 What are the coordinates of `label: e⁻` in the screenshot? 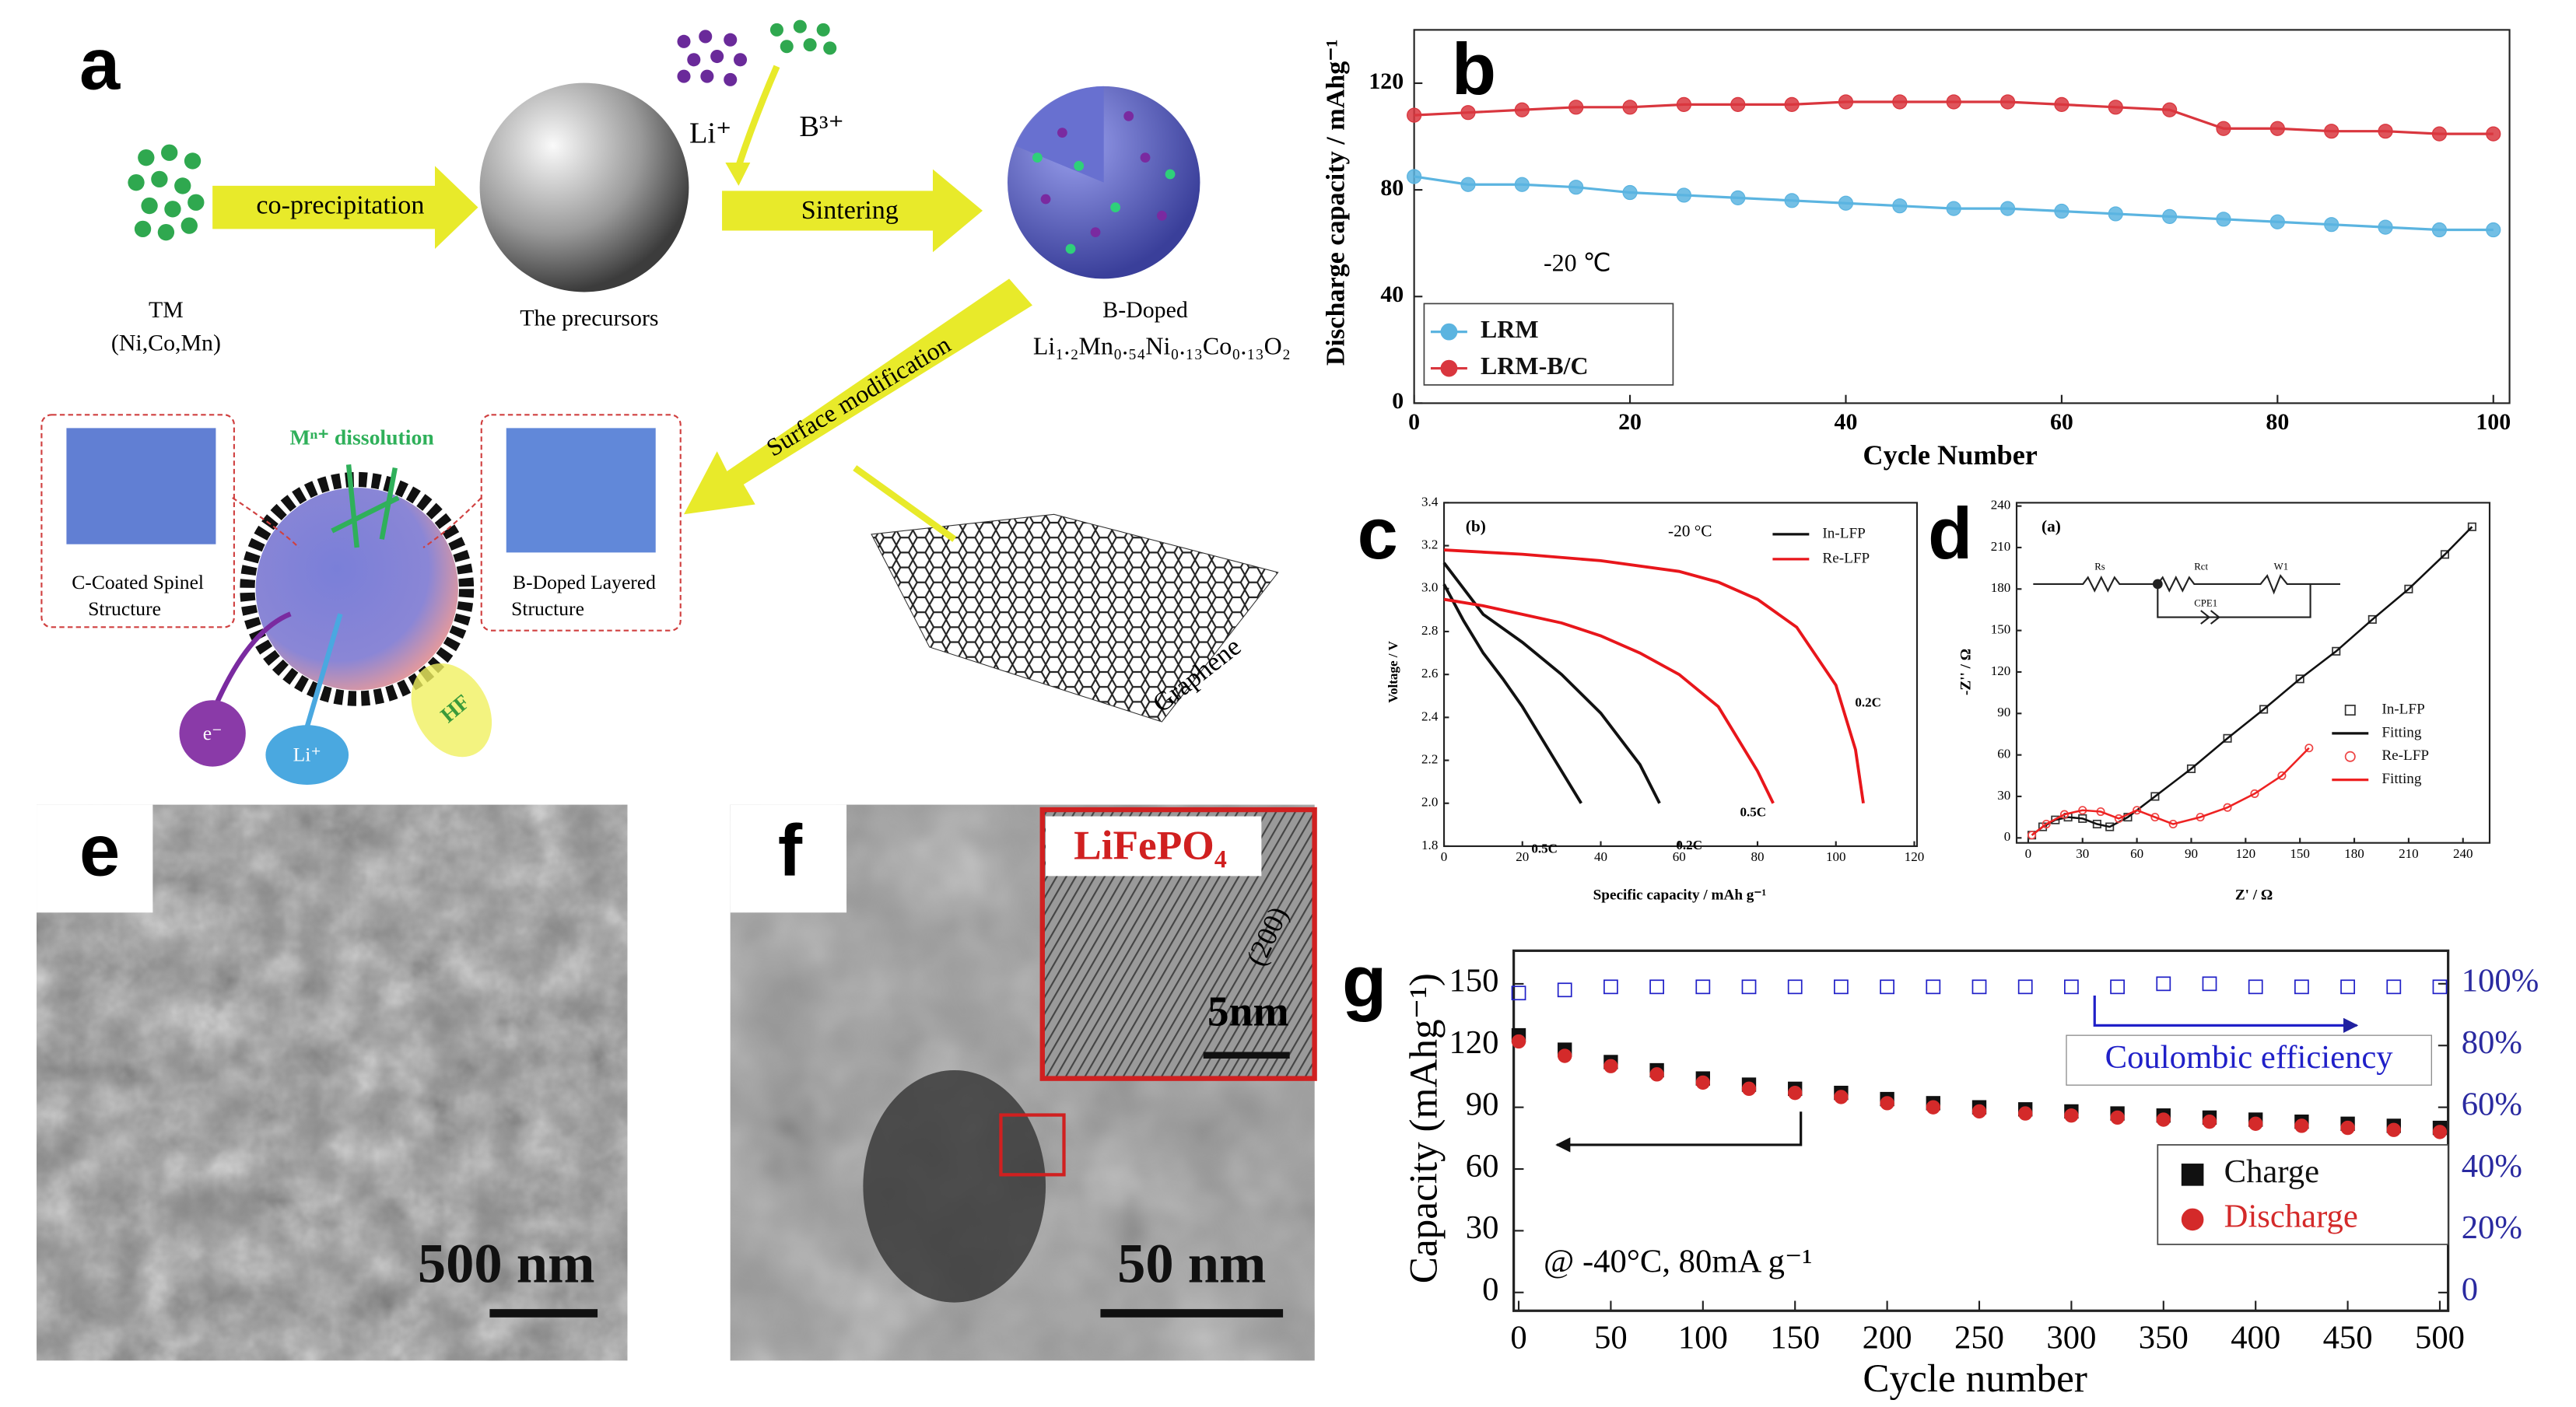 It's located at (213, 733).